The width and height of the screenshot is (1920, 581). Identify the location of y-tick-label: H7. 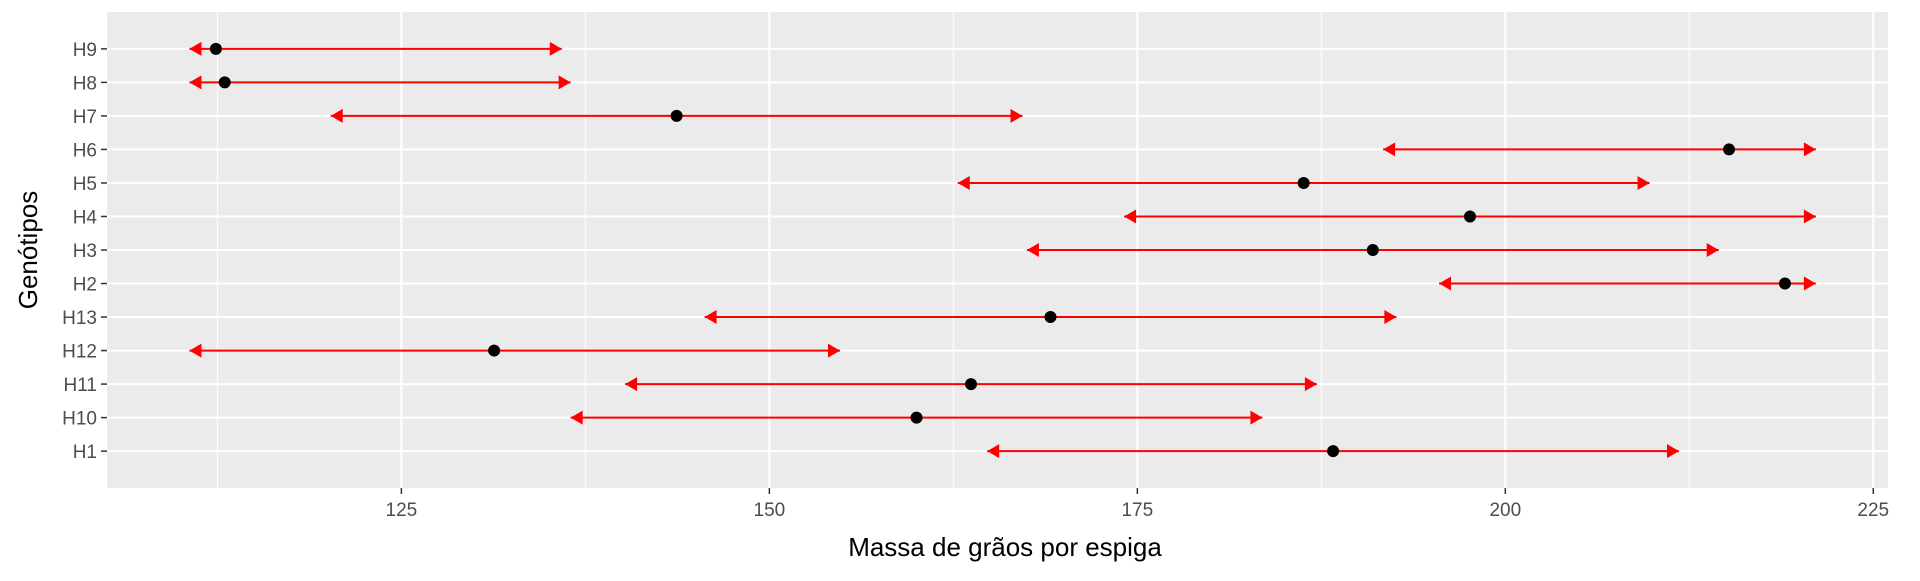
(85, 117).